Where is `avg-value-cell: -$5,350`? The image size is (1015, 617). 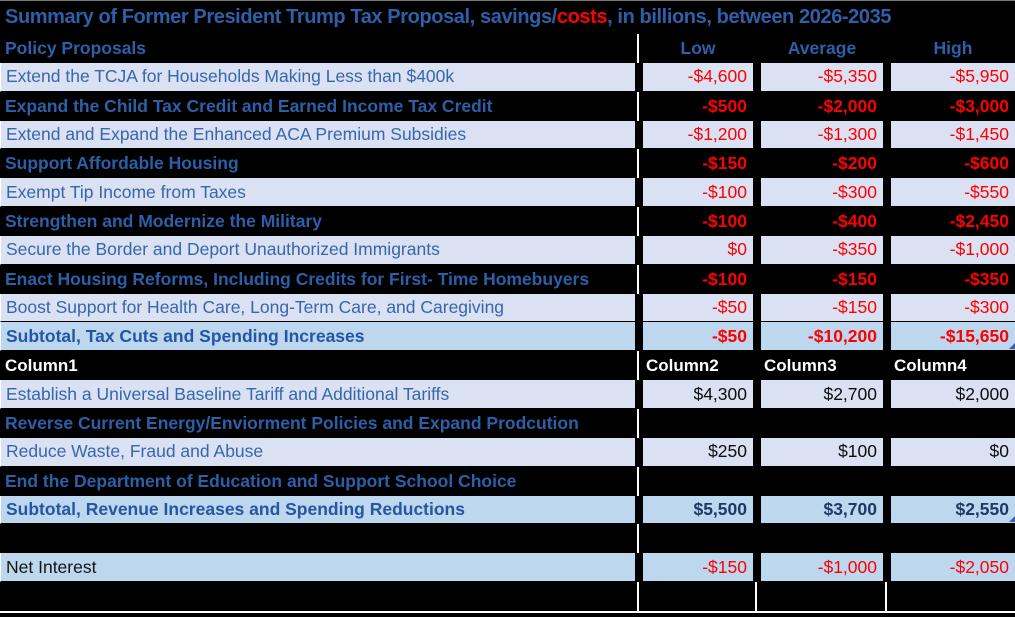
avg-value-cell: -$5,350 is located at coordinates (822, 77).